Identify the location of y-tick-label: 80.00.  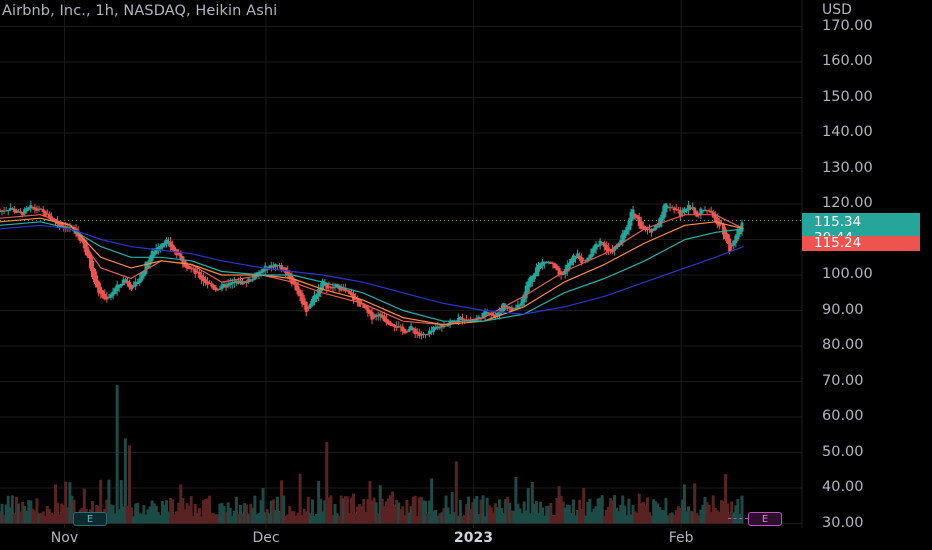
(843, 345).